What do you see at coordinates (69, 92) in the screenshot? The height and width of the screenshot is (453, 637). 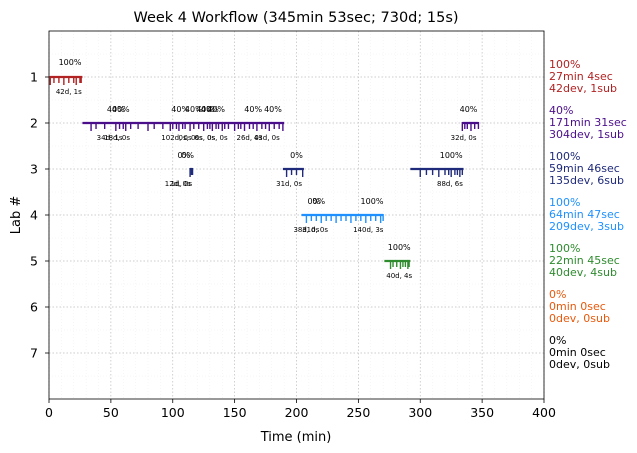 I see `deviation-label: 42d, 1s` at bounding box center [69, 92].